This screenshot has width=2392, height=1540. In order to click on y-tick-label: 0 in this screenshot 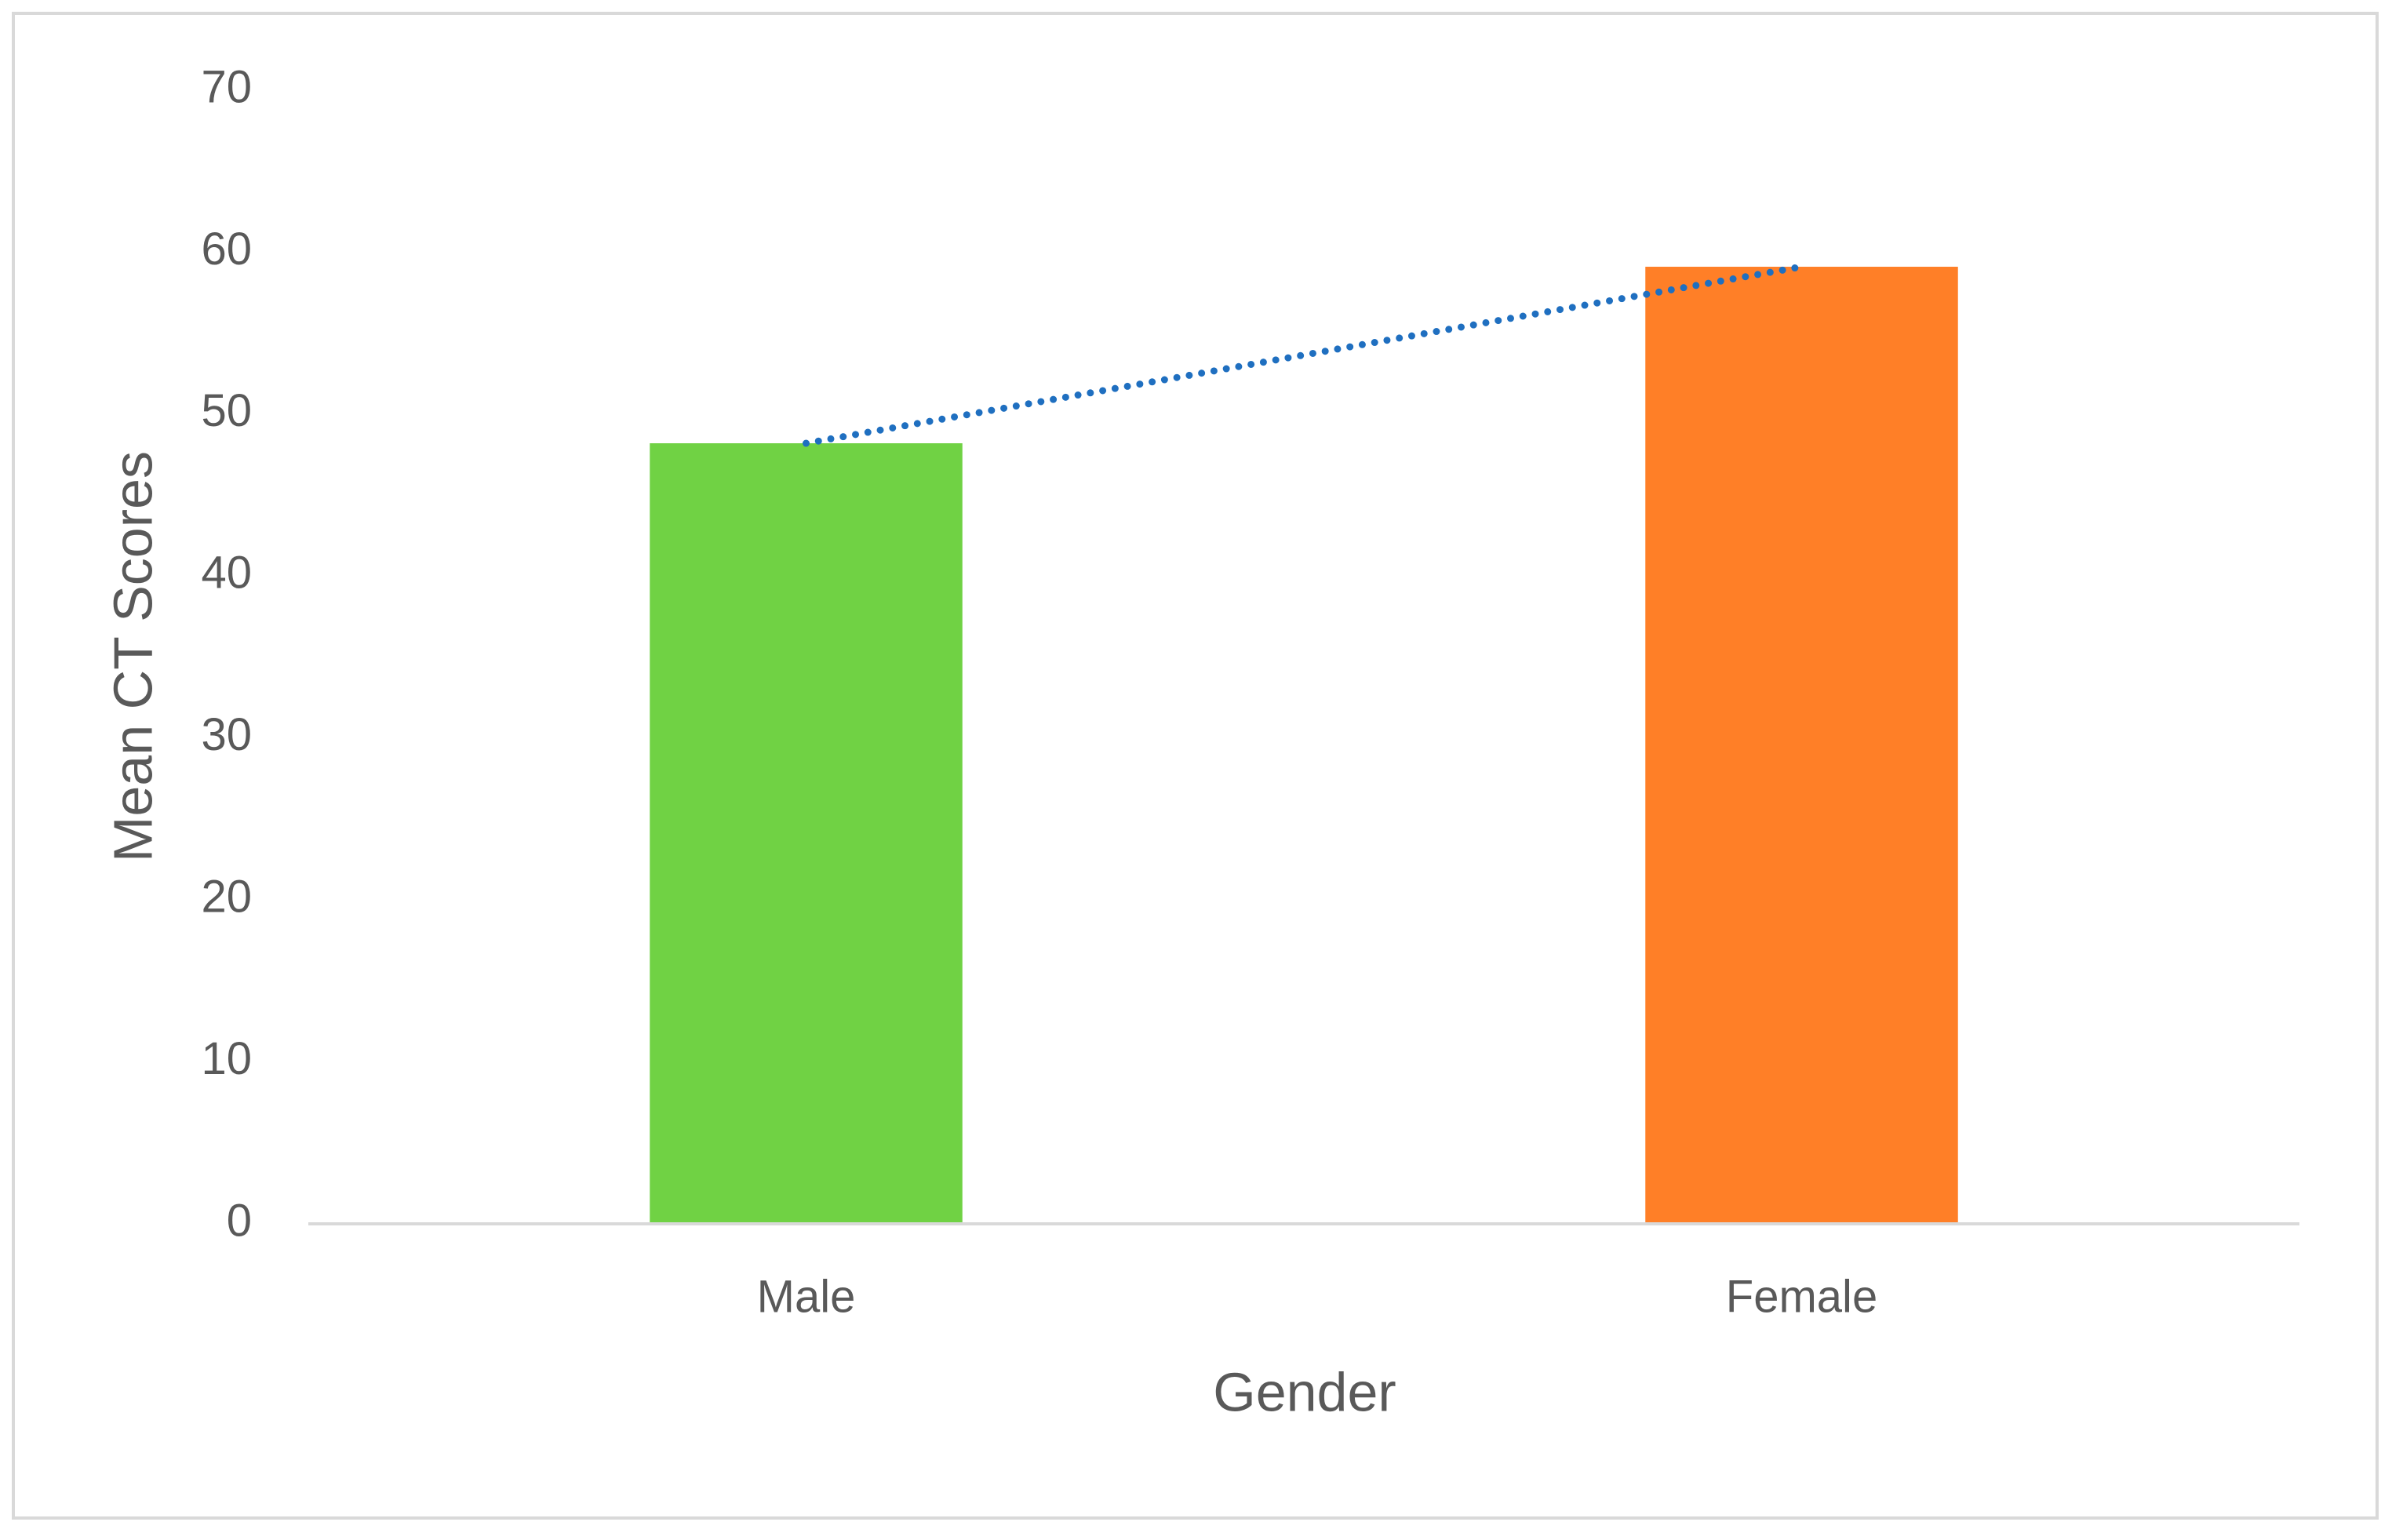, I will do `click(239, 1220)`.